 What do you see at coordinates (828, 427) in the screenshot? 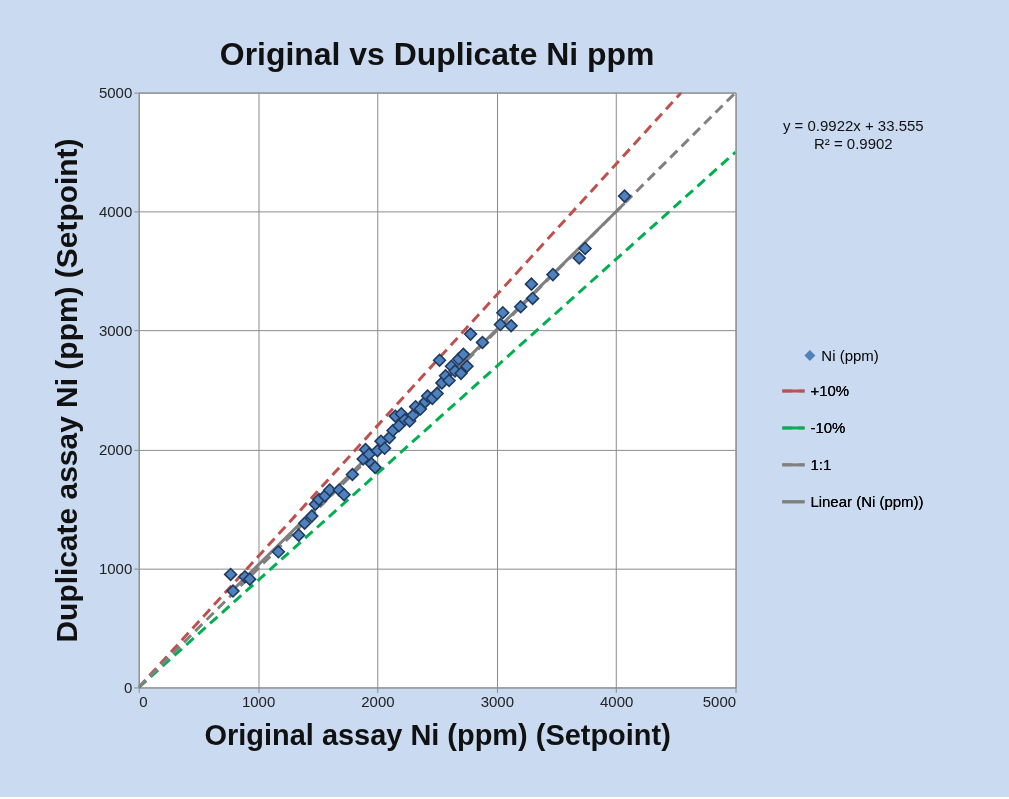
I see `legend-label: -10%` at bounding box center [828, 427].